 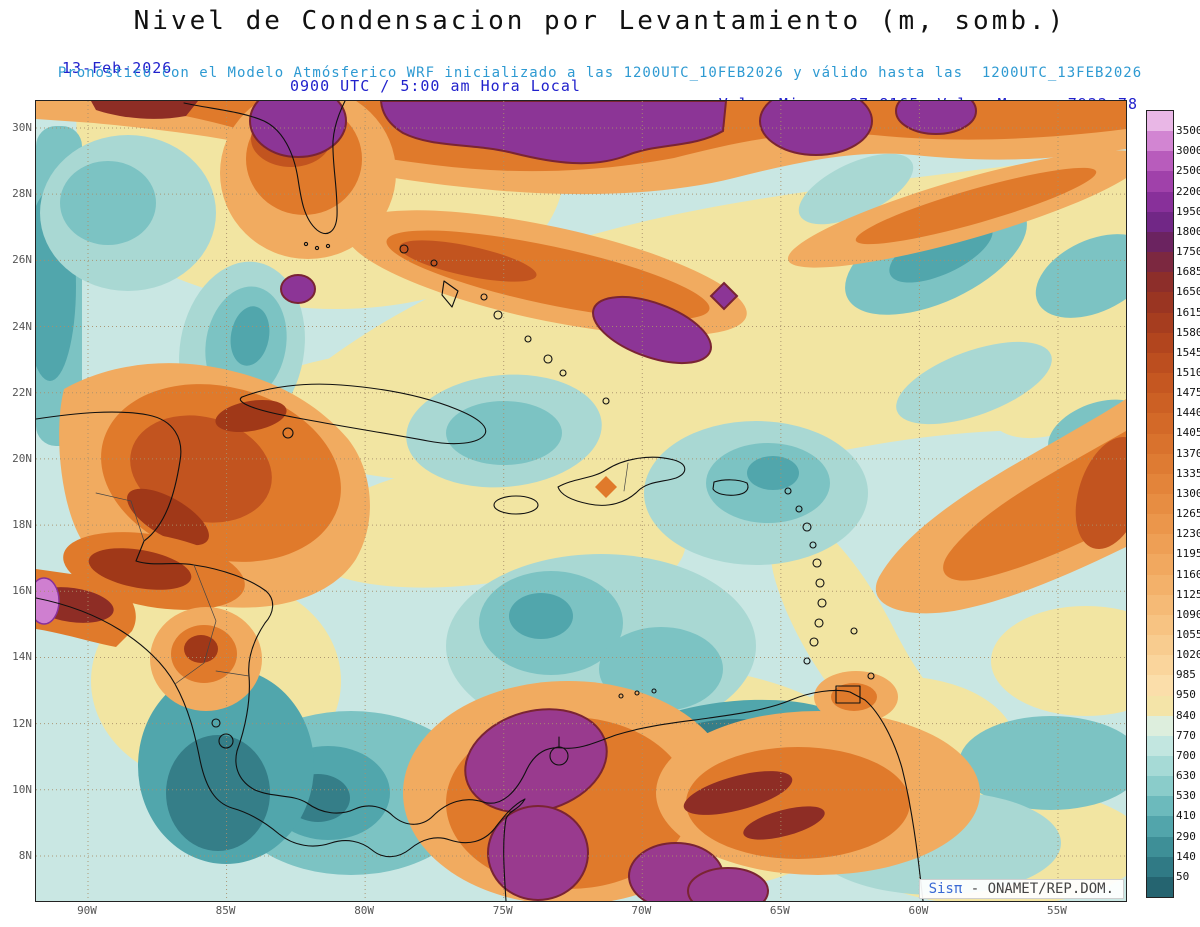 What do you see at coordinates (1188, 352) in the screenshot?
I see `colorbar-value-label: 1545` at bounding box center [1188, 352].